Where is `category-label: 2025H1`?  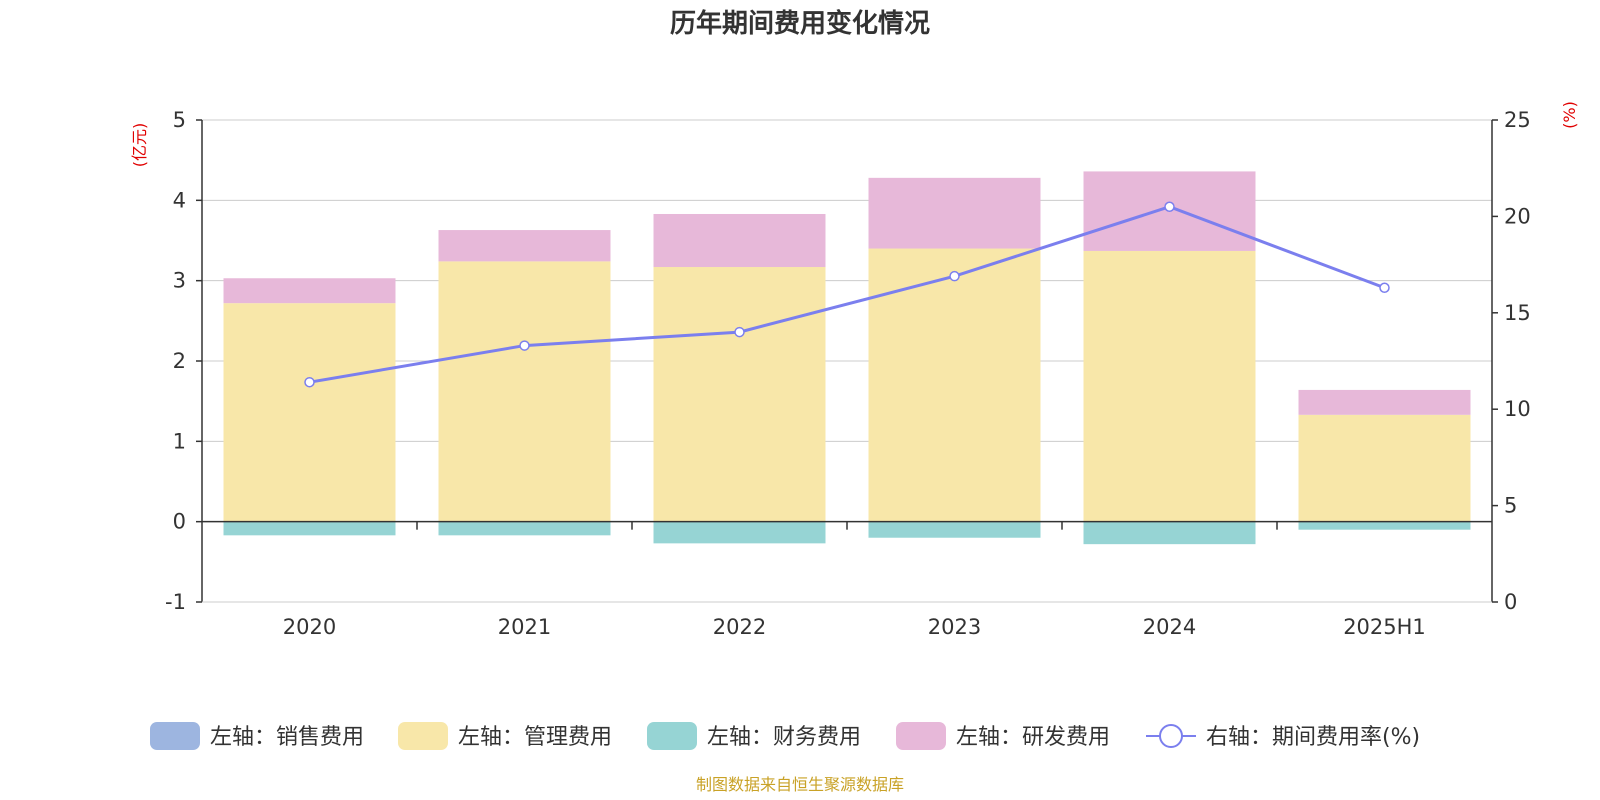 category-label: 2025H1 is located at coordinates (1384, 627).